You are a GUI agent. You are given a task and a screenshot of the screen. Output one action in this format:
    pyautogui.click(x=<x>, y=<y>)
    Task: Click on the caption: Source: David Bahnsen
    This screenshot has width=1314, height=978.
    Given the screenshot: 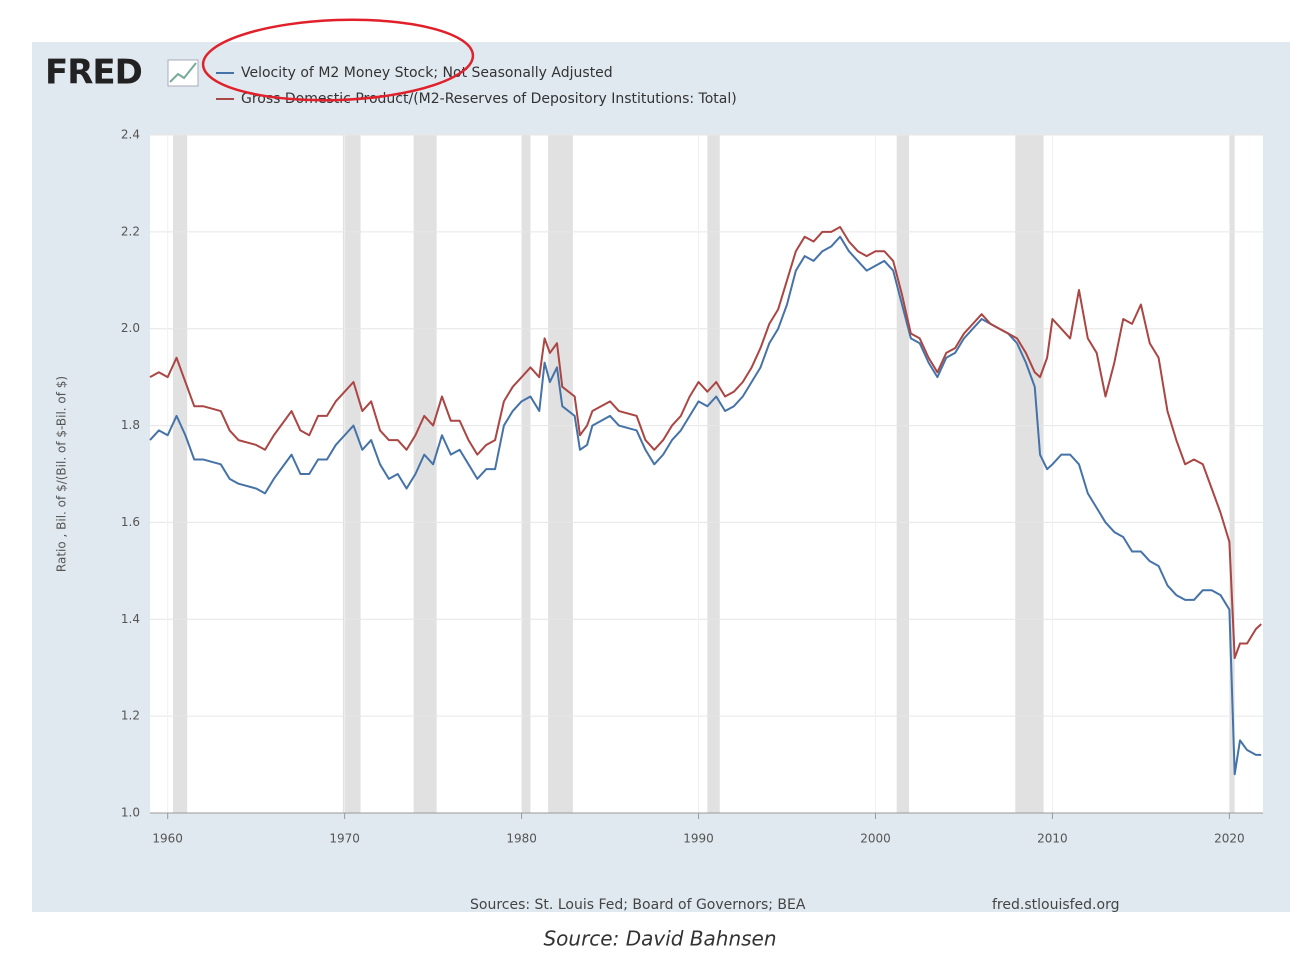 What is the action you would take?
    pyautogui.click(x=659, y=939)
    